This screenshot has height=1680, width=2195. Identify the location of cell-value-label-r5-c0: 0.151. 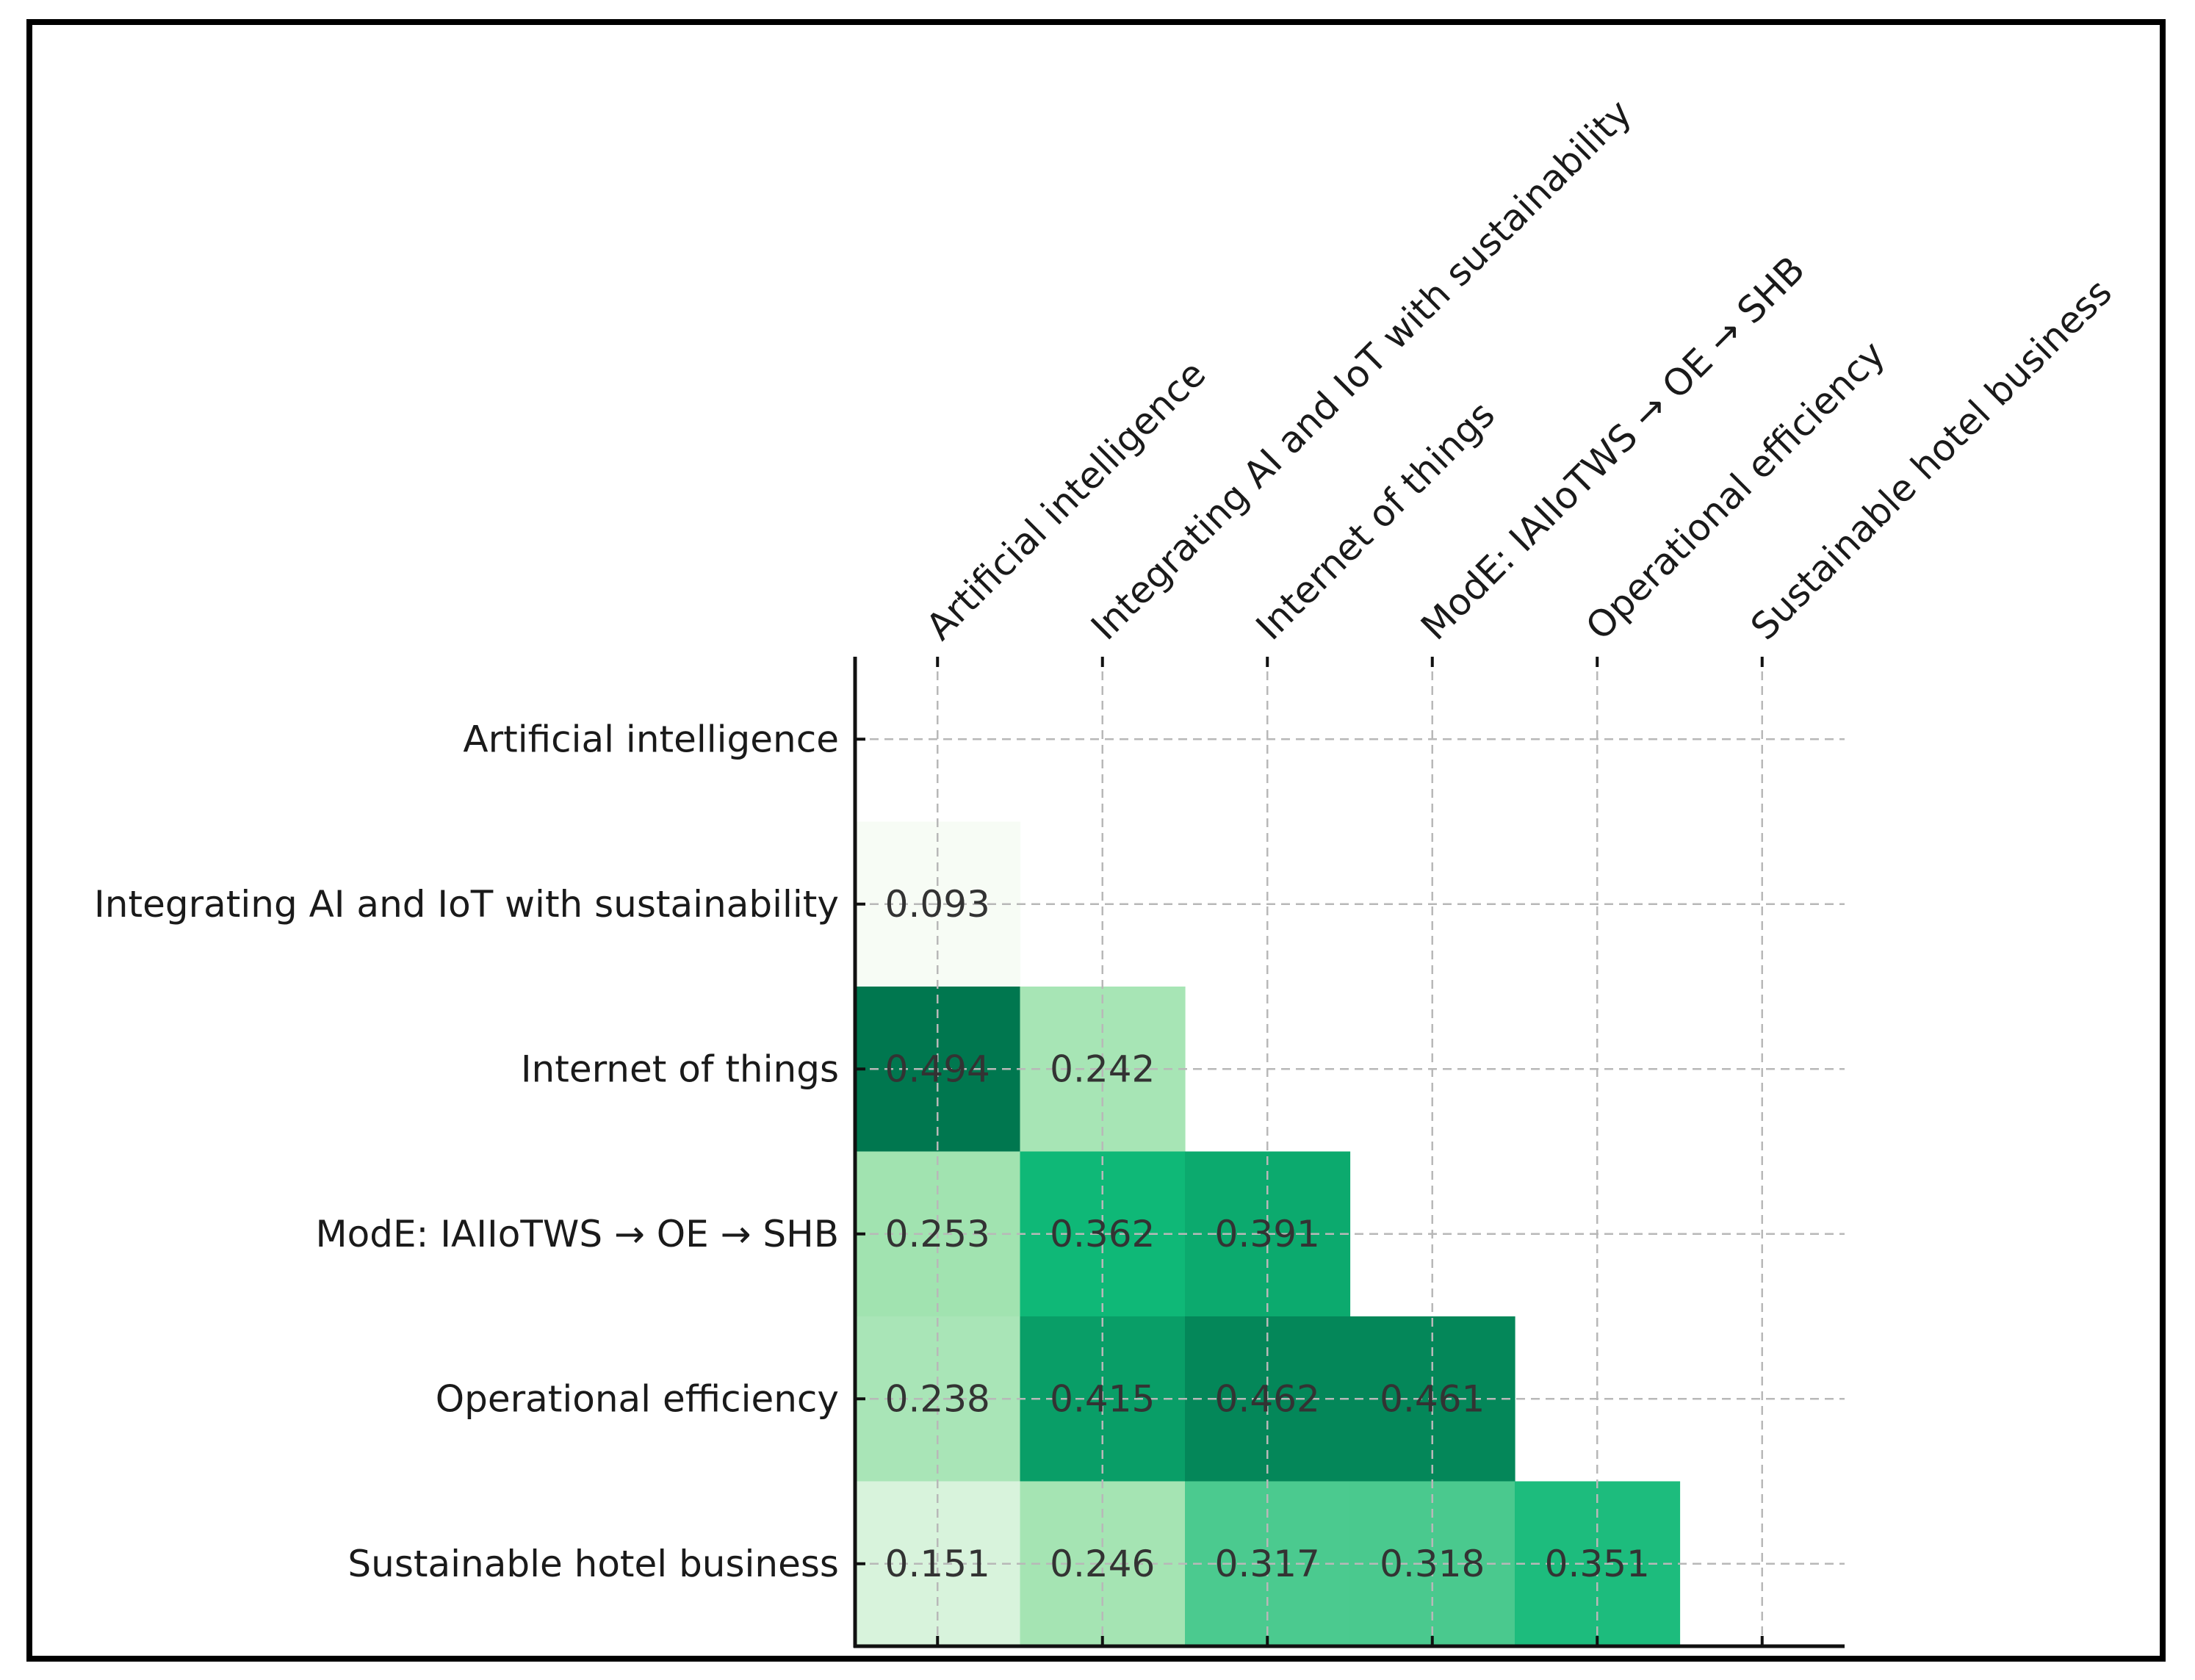
(938, 1564).